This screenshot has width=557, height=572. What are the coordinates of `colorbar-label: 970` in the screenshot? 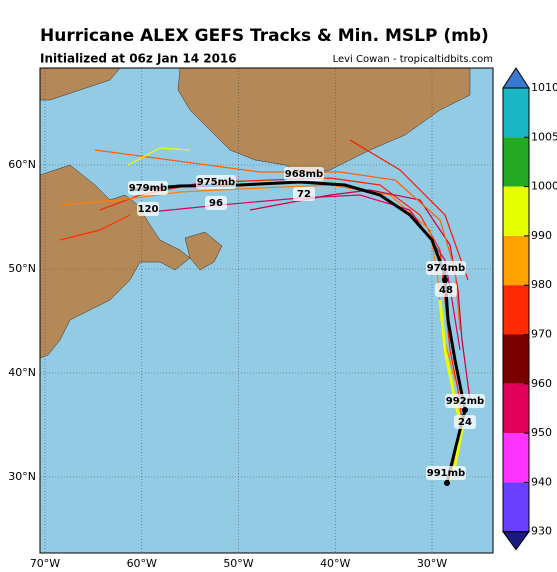 It's located at (541, 334).